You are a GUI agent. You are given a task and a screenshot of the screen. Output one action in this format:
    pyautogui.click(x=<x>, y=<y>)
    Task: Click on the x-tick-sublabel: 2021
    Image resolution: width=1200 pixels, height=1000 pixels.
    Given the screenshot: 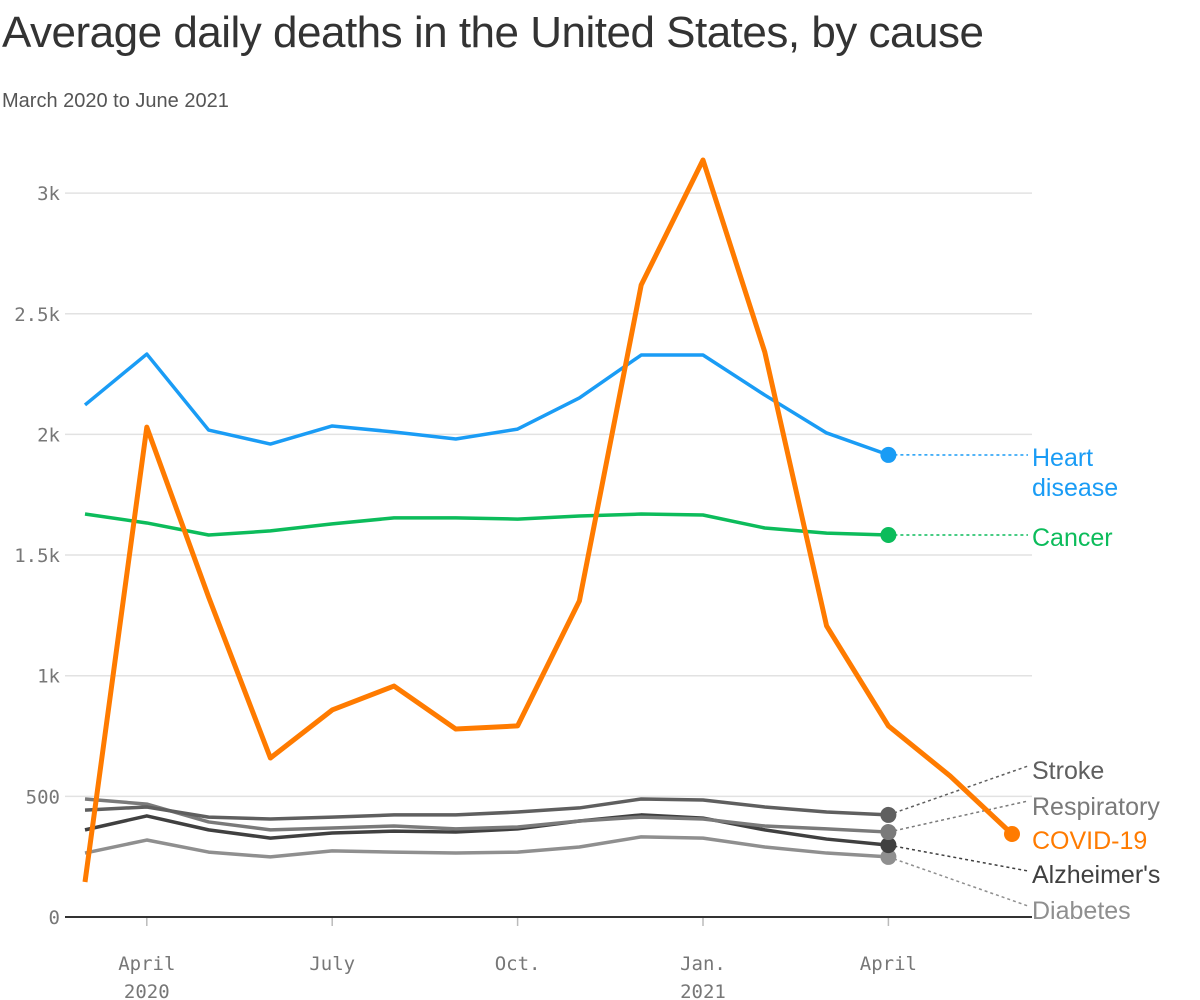 What is the action you would take?
    pyautogui.click(x=703, y=990)
    